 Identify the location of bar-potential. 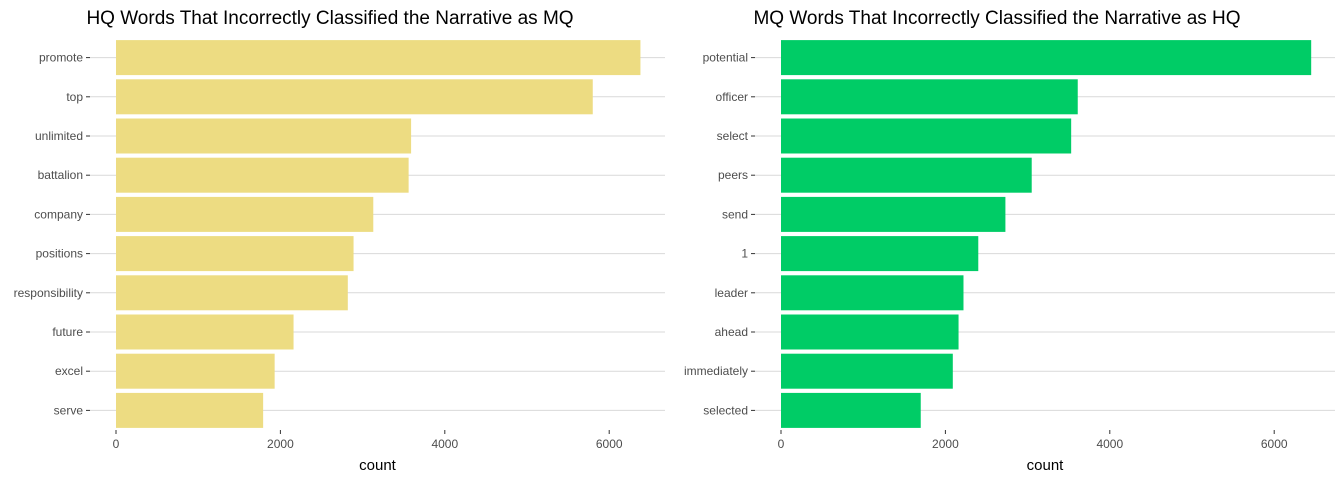
(1046, 58).